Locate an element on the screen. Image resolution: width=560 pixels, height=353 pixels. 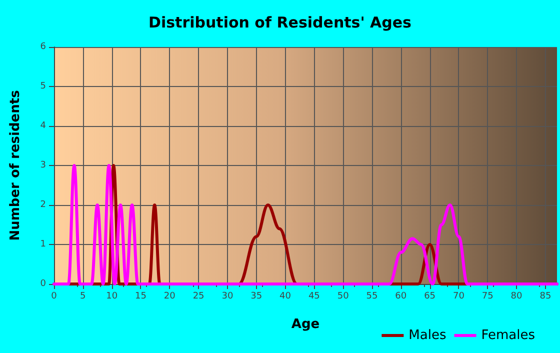
y-tick-label: 4 is located at coordinates (43, 126).